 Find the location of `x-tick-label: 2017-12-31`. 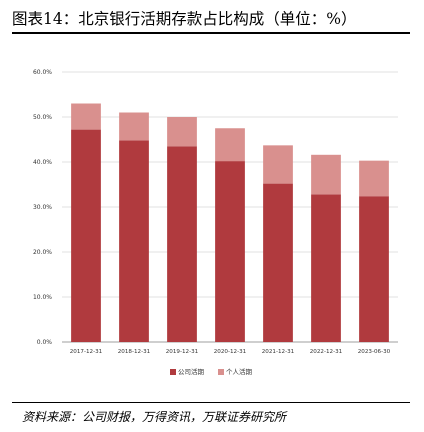

x-tick-label: 2017-12-31 is located at coordinates (86, 352).